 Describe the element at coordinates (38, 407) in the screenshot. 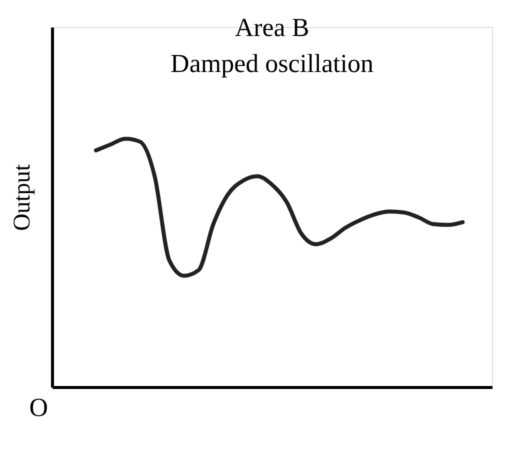

I see `text: O` at that location.